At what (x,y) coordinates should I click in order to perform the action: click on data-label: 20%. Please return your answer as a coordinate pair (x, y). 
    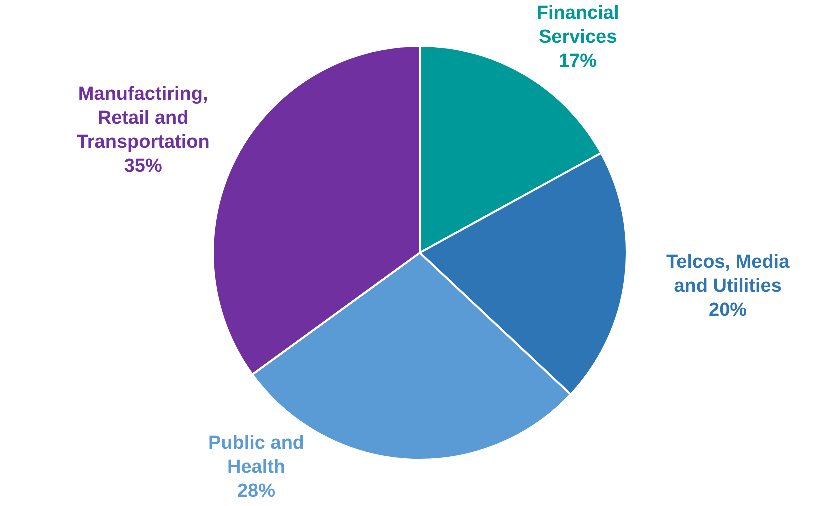
    Looking at the image, I should click on (728, 310).